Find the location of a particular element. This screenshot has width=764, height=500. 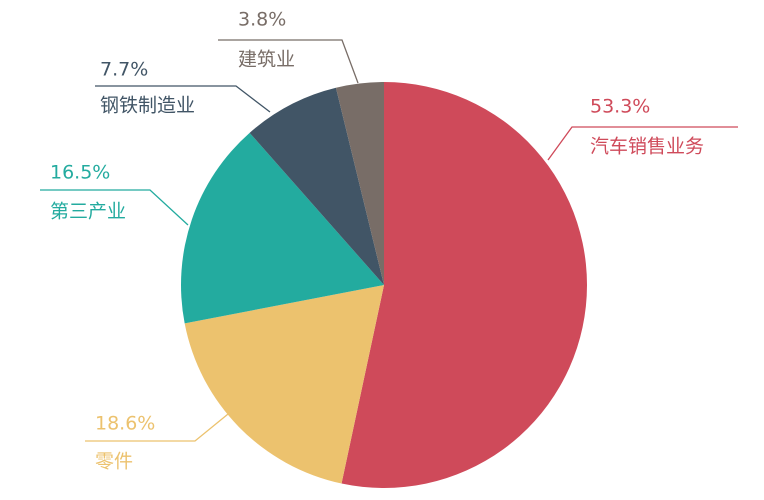

value-label: 53.3% is located at coordinates (620, 107).